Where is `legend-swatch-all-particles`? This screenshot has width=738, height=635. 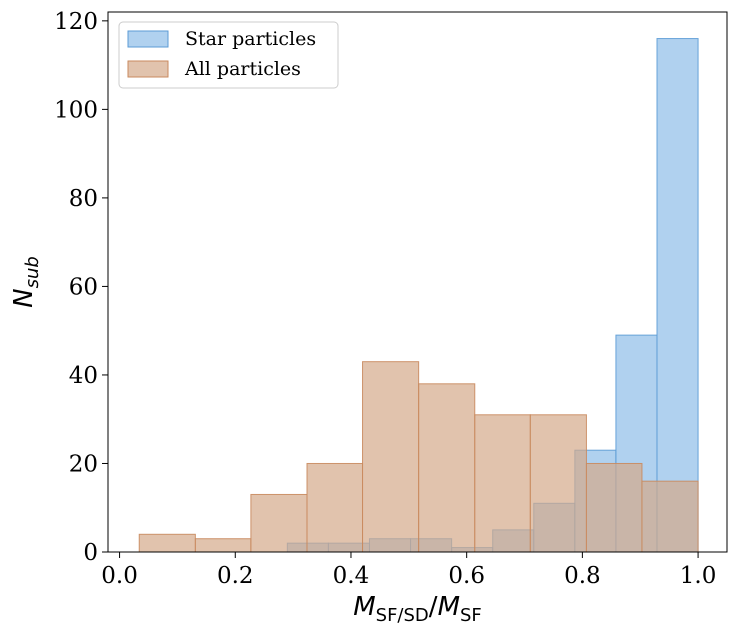 legend-swatch-all-particles is located at coordinates (148, 69).